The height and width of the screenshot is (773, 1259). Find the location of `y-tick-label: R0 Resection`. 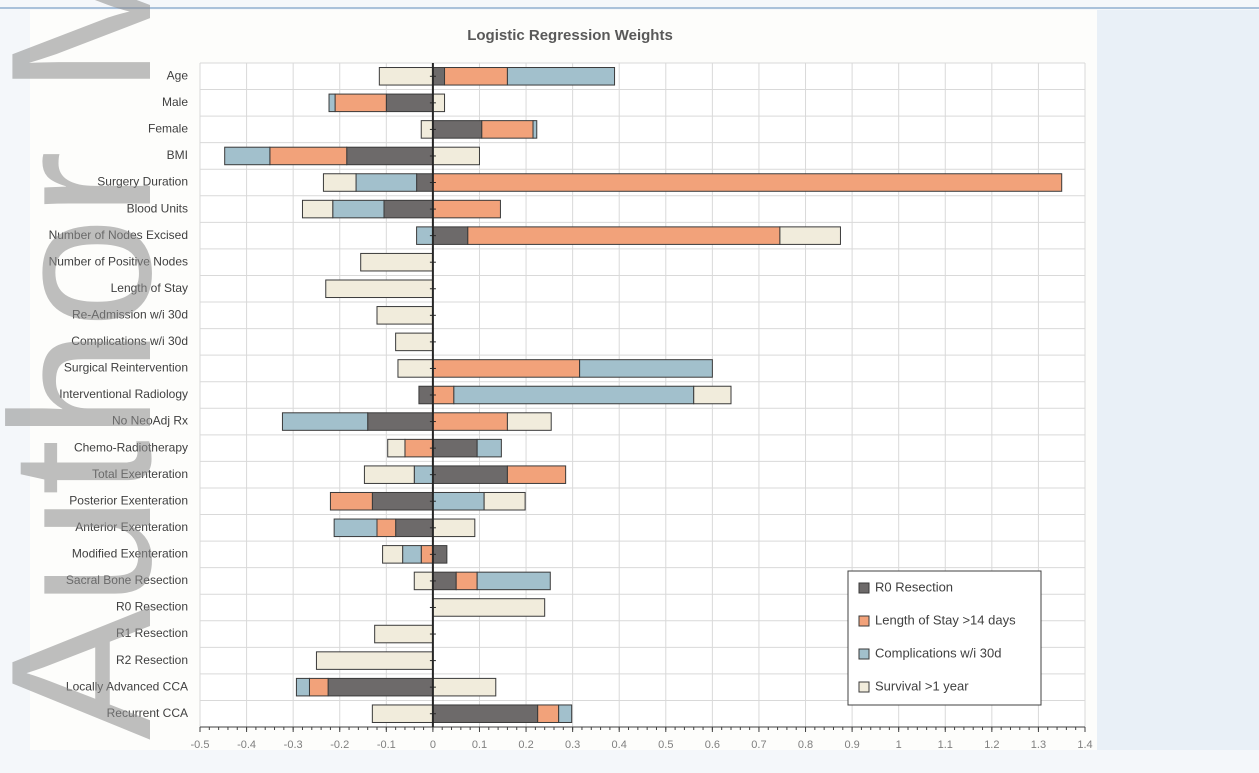

y-tick-label: R0 Resection is located at coordinates (152, 607).